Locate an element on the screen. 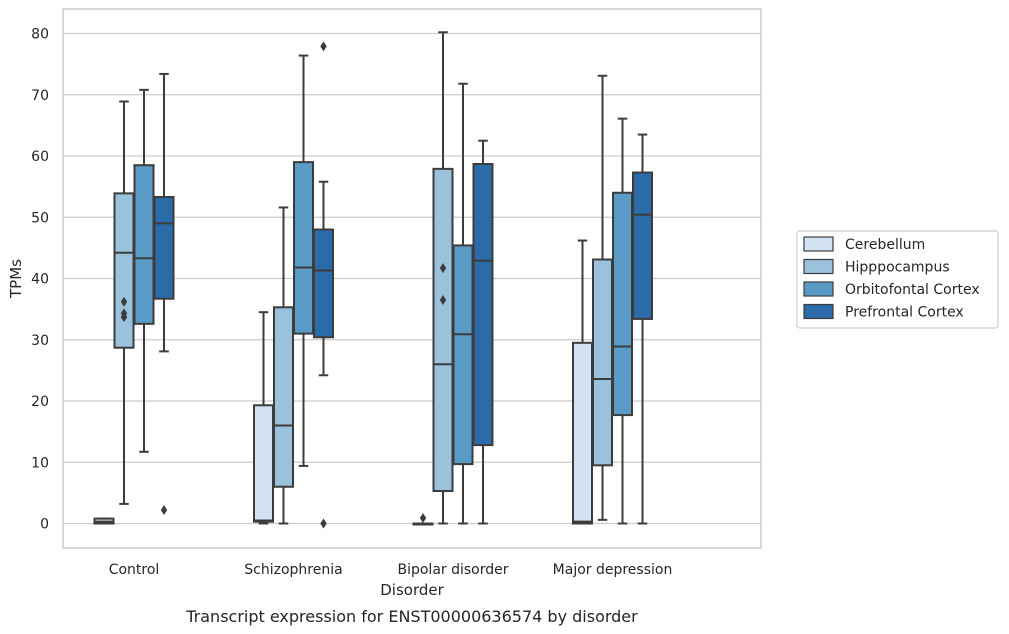 The image size is (1009, 634). y-tick-label: 30 is located at coordinates (40, 341).